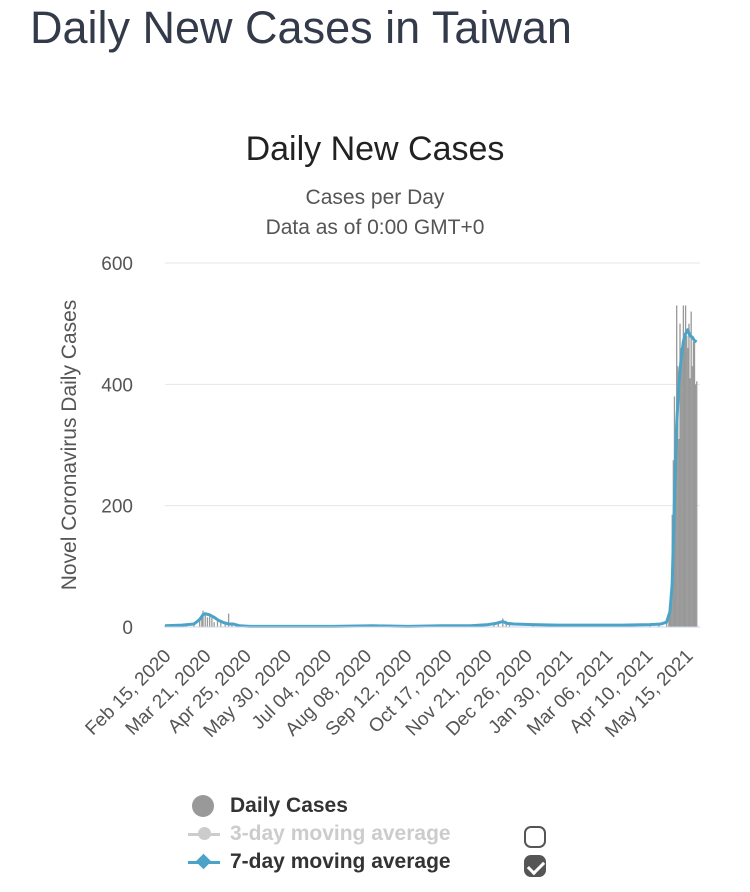 The height and width of the screenshot is (892, 750). Describe the element at coordinates (340, 861) in the screenshot. I see `legend-label: 7-day moving average` at that location.